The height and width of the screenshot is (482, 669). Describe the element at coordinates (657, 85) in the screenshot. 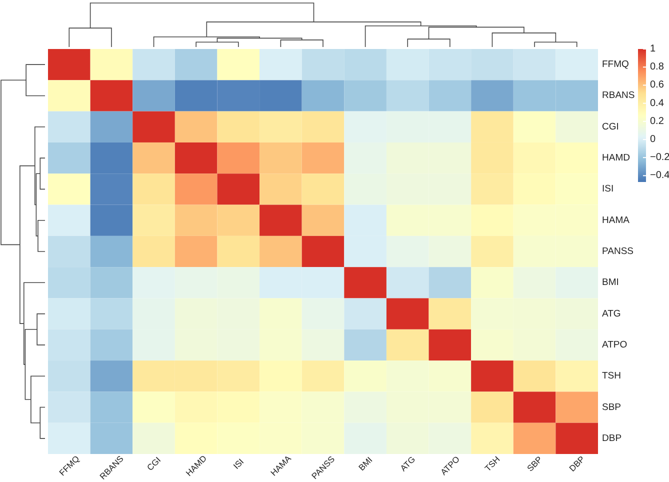

I see `color-bar-label: 0.6` at that location.